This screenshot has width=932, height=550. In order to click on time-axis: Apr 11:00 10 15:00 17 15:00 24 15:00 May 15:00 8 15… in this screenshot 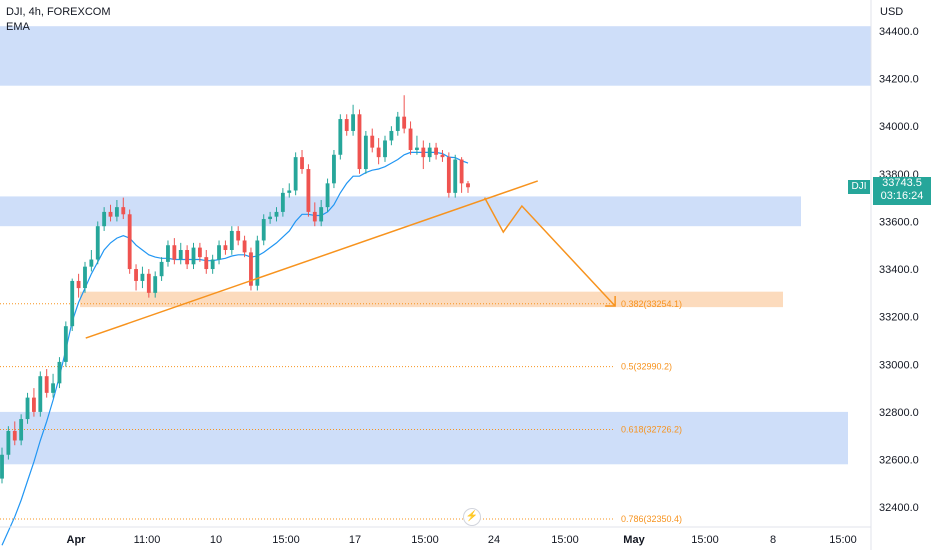, I will do `click(462, 540)`.